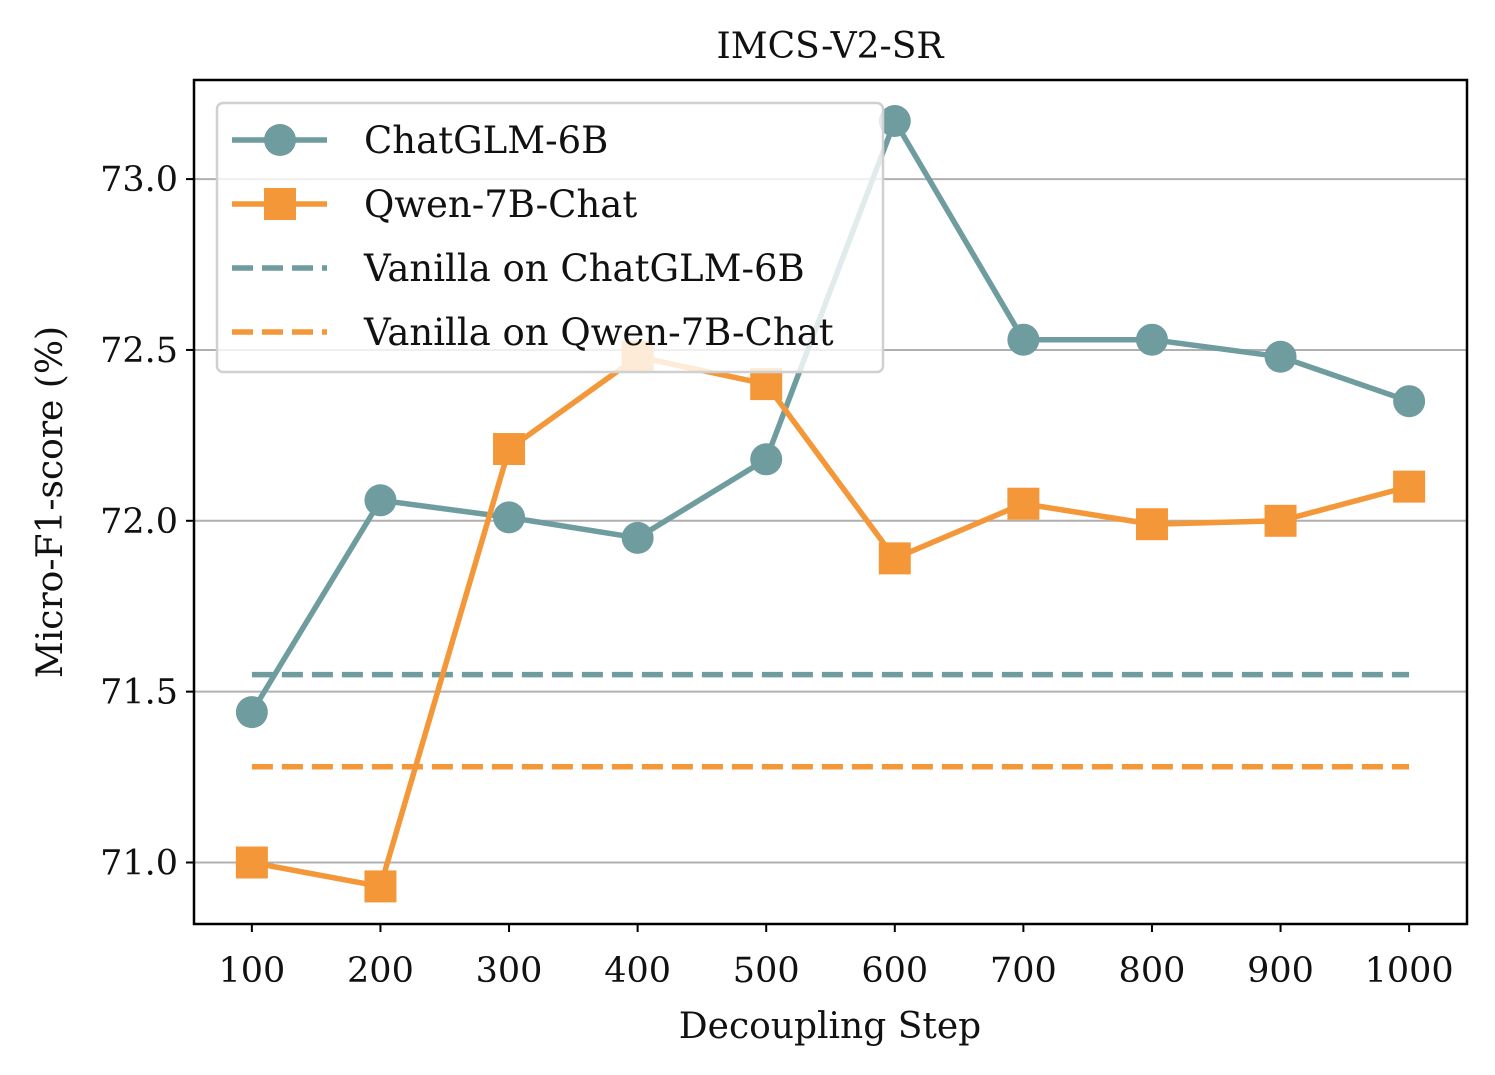 This screenshot has width=1495, height=1075. What do you see at coordinates (1409, 971) in the screenshot?
I see `x-tick-label: 1000` at bounding box center [1409, 971].